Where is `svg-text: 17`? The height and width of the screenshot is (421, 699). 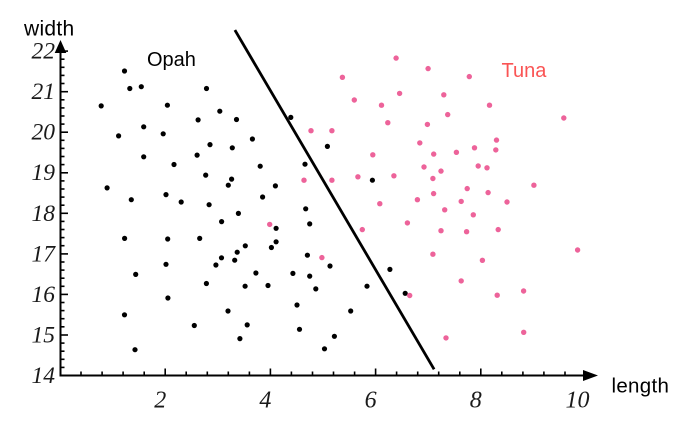 svg-text: 17 is located at coordinates (44, 254).